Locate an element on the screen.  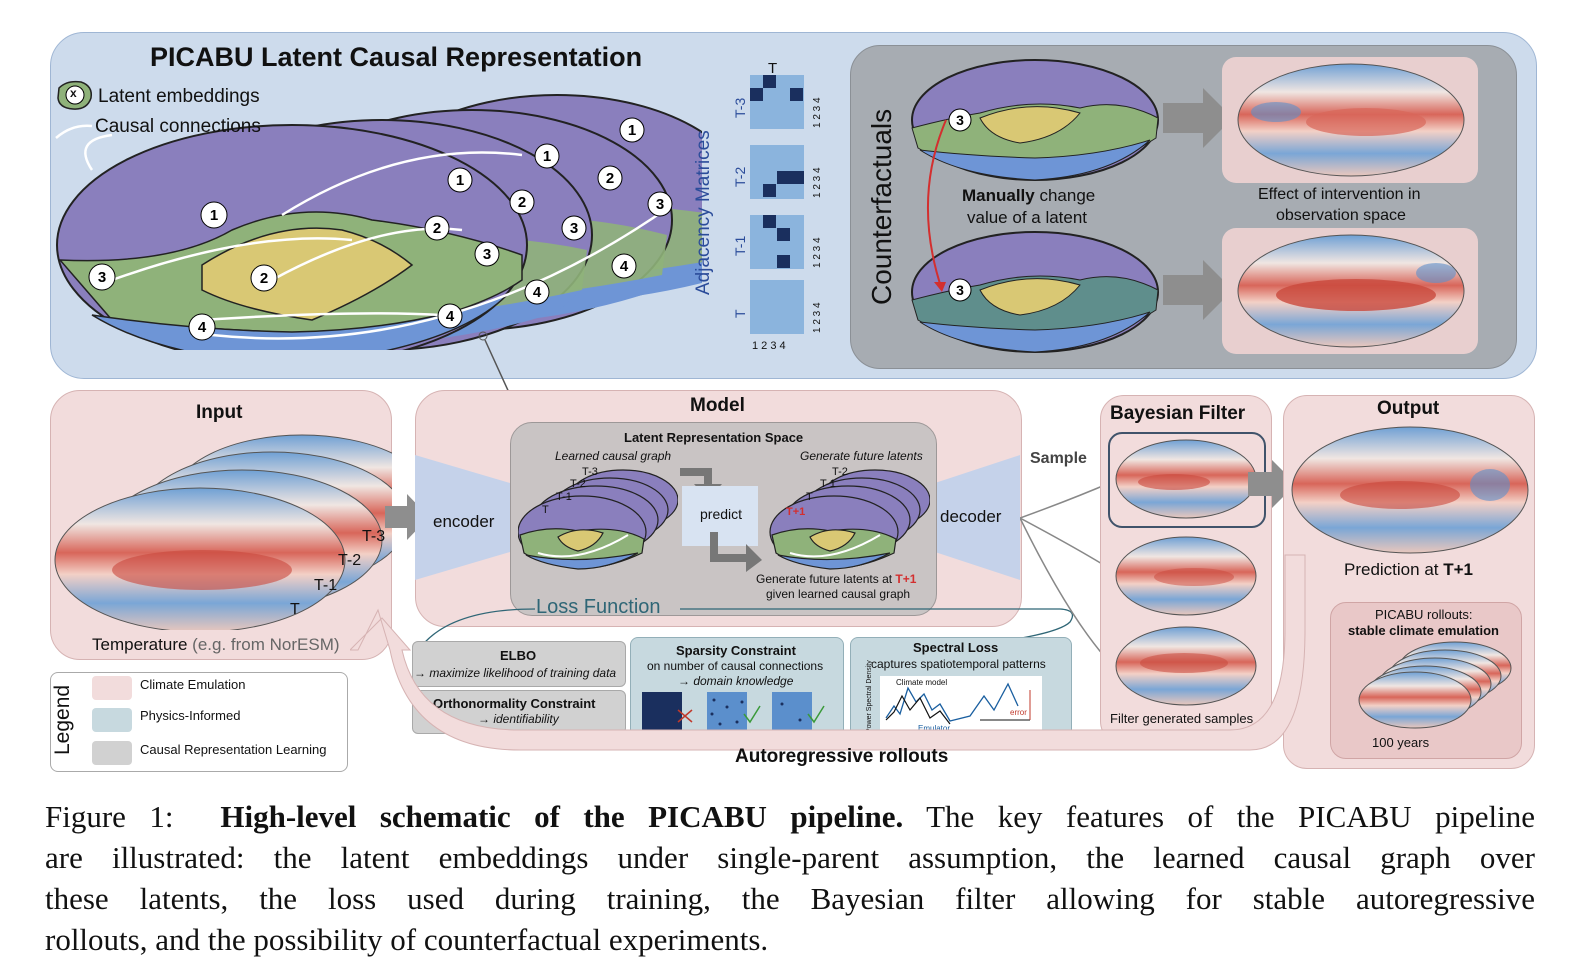
stack-label-t3: T-3 is located at coordinates (590, 472).